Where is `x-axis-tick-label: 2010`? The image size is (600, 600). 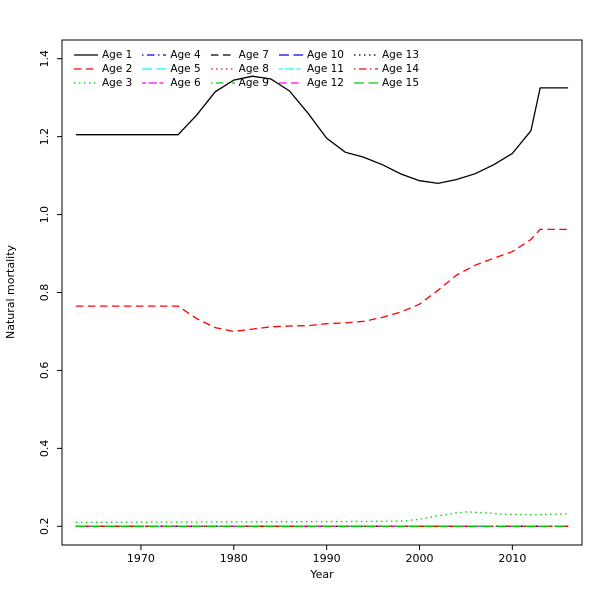
x-axis-tick-label: 2010 is located at coordinates (512, 558).